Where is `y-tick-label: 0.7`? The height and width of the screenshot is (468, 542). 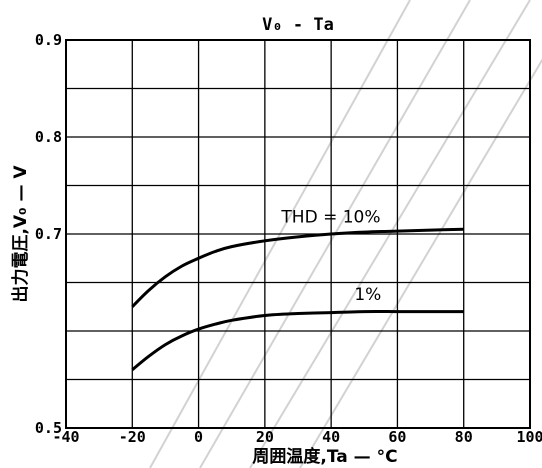 y-tick-label: 0.7 is located at coordinates (48, 234).